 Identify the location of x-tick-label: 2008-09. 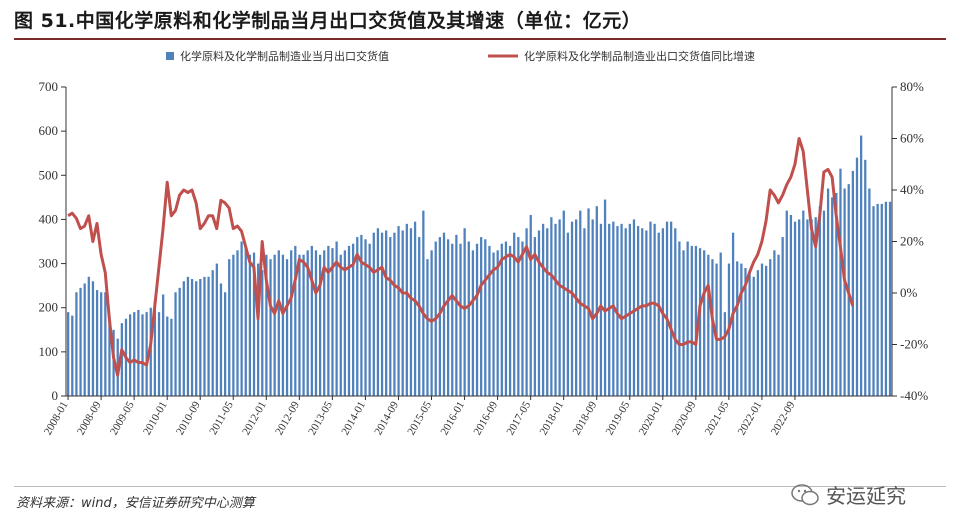
(89, 418).